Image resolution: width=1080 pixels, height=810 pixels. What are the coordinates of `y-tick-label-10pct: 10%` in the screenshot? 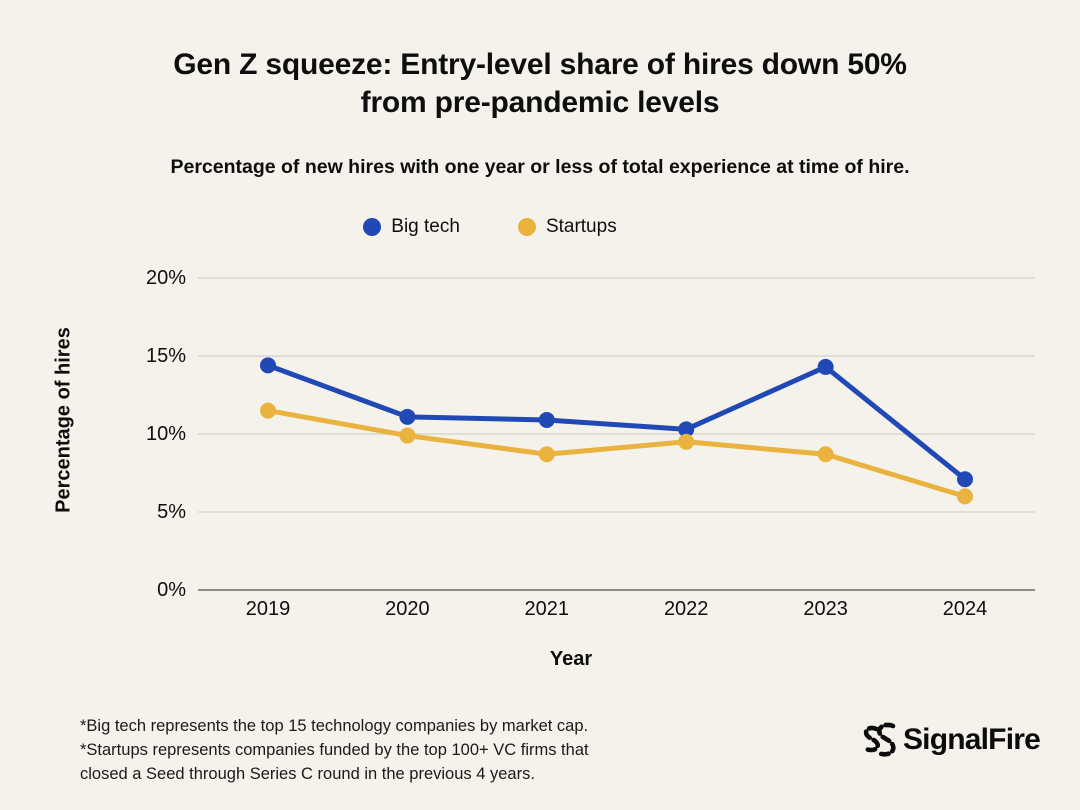 It's located at (165, 434).